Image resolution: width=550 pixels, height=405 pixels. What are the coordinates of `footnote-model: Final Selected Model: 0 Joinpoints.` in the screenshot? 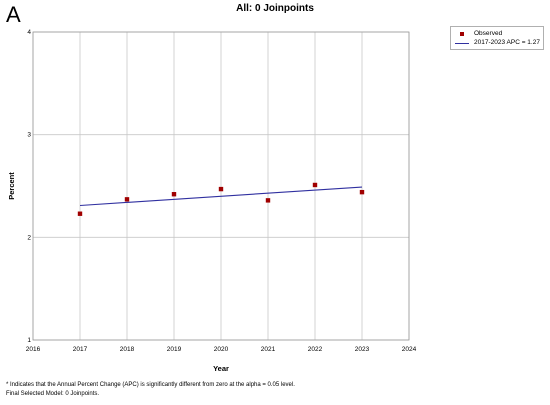 It's located at (53, 394).